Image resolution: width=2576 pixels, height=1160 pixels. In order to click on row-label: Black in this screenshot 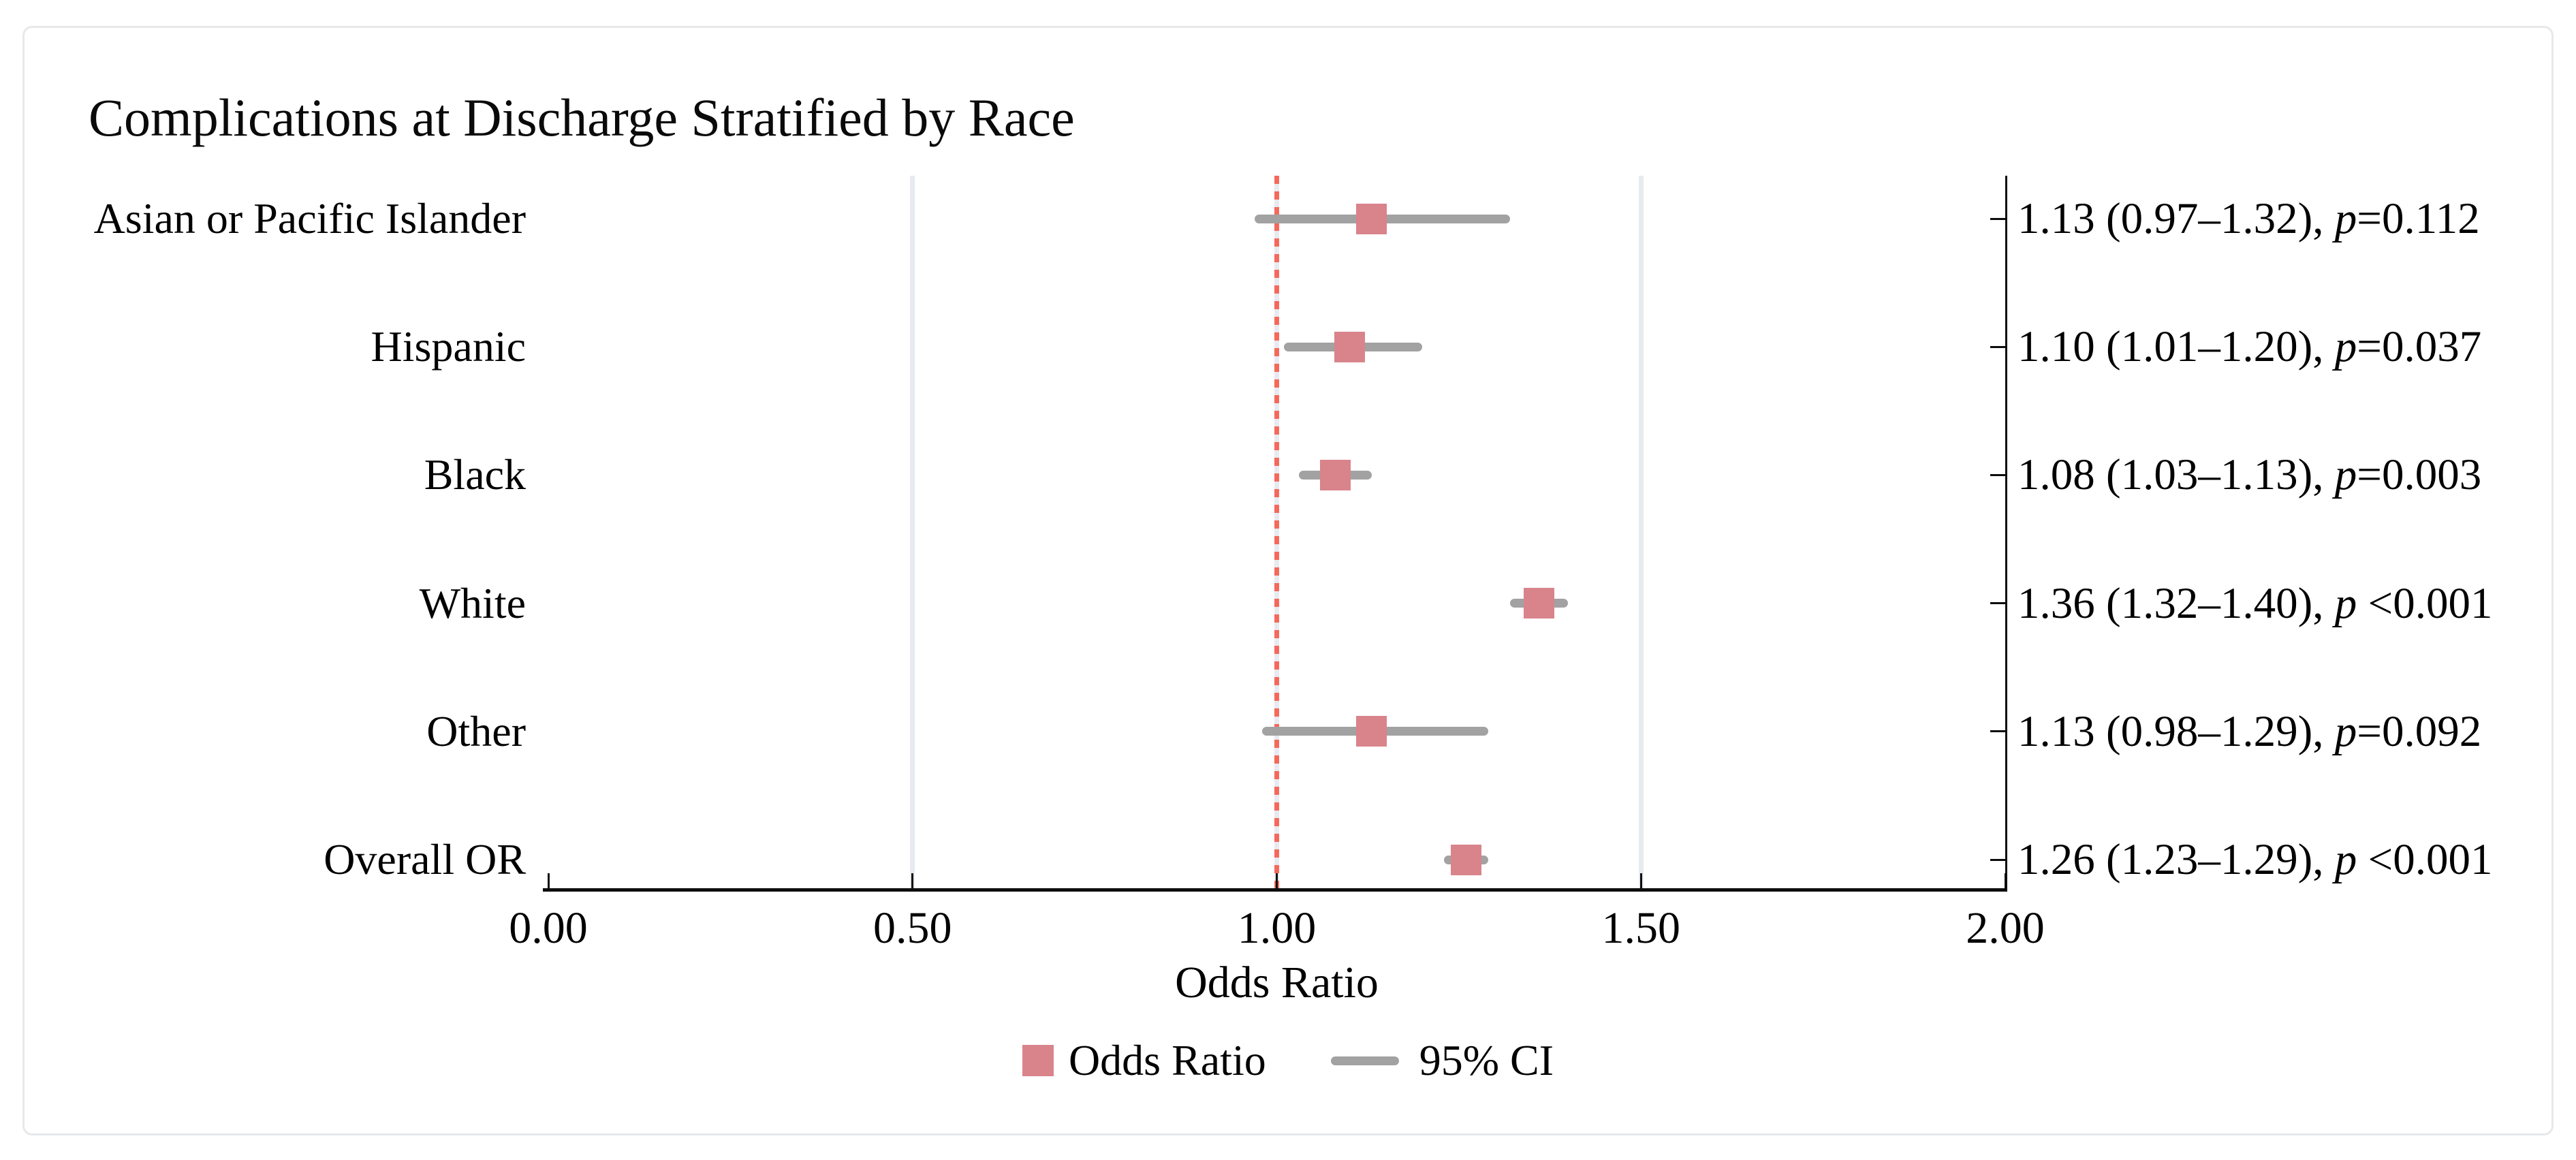, I will do `click(475, 474)`.